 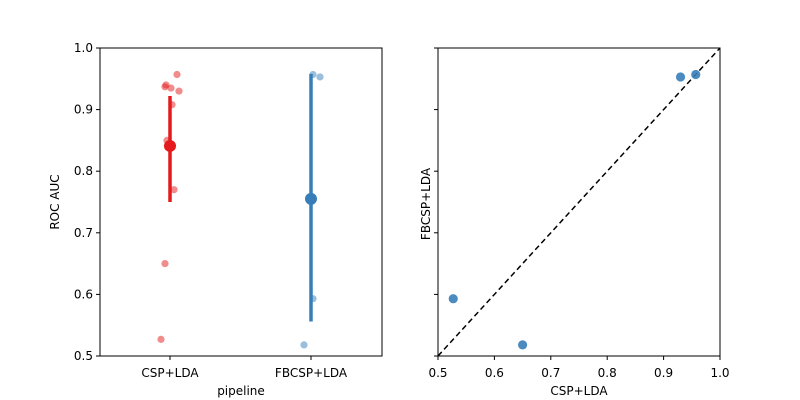 I want to click on right-x-tick-label: 0.6, so click(x=494, y=373).